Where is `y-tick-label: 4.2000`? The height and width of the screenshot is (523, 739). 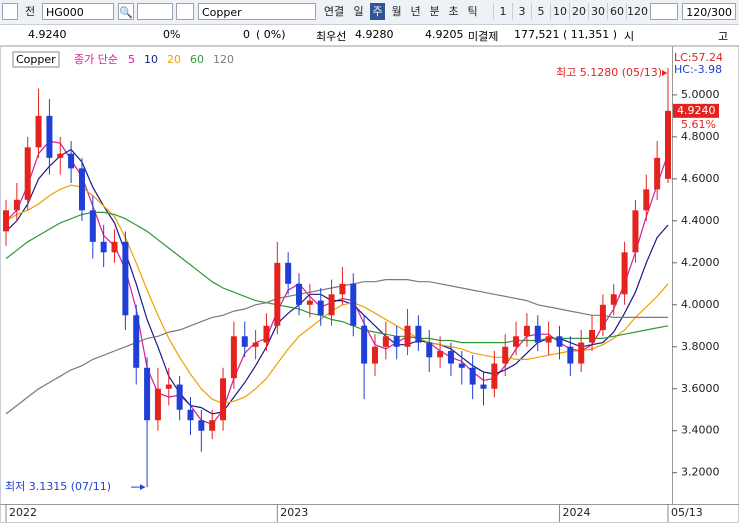 y-tick-label: 4.2000 is located at coordinates (700, 262).